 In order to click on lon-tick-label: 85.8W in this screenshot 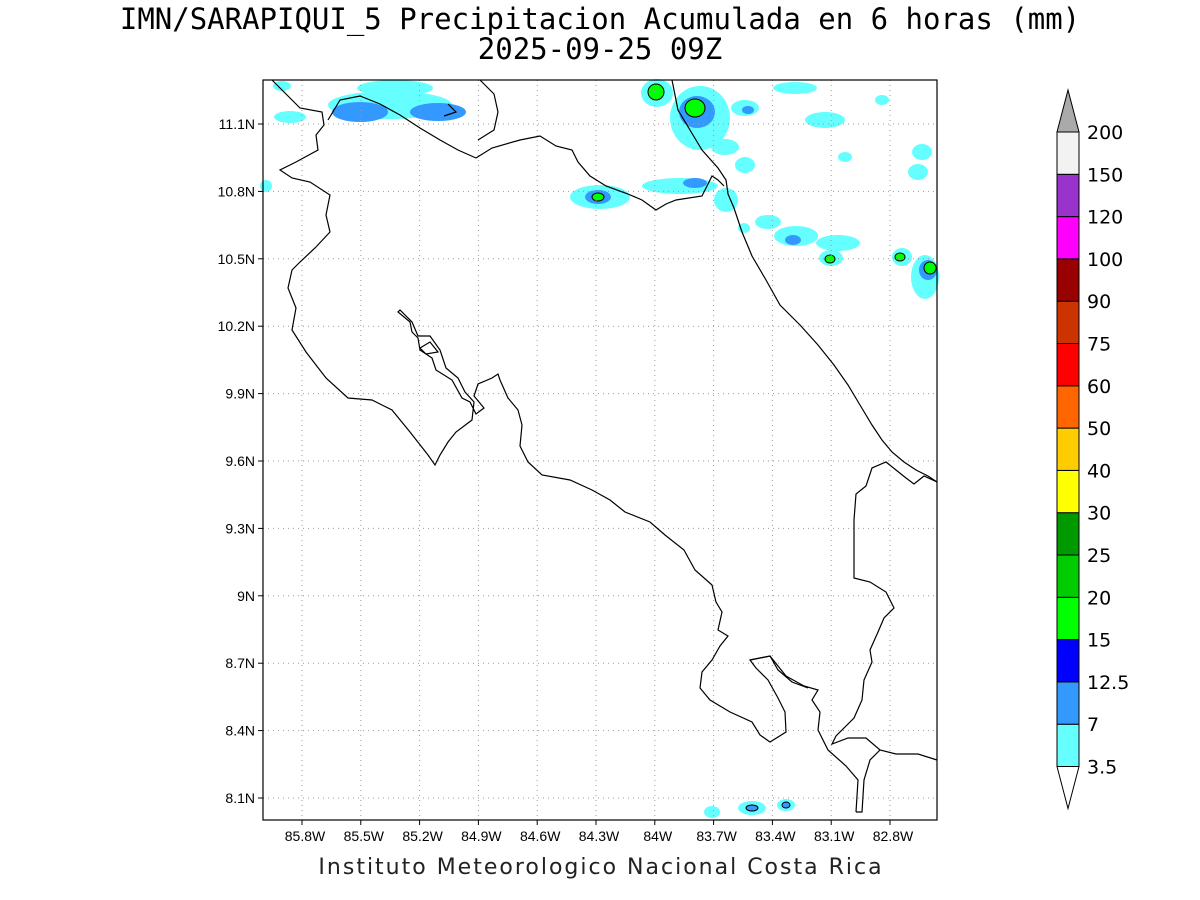, I will do `click(305, 836)`.